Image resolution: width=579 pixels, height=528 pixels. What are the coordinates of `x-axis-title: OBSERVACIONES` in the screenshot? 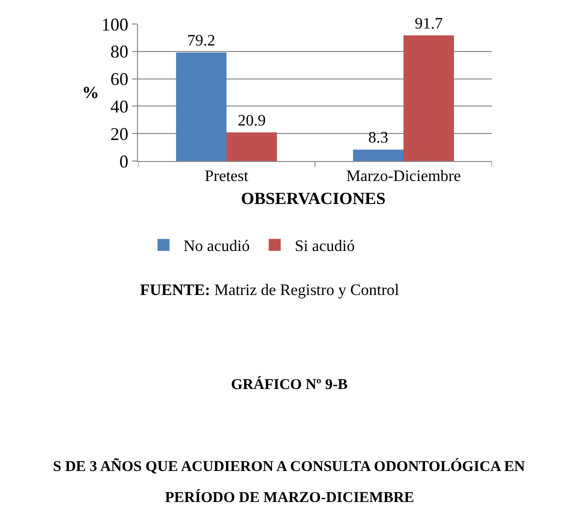 It's located at (313, 198).